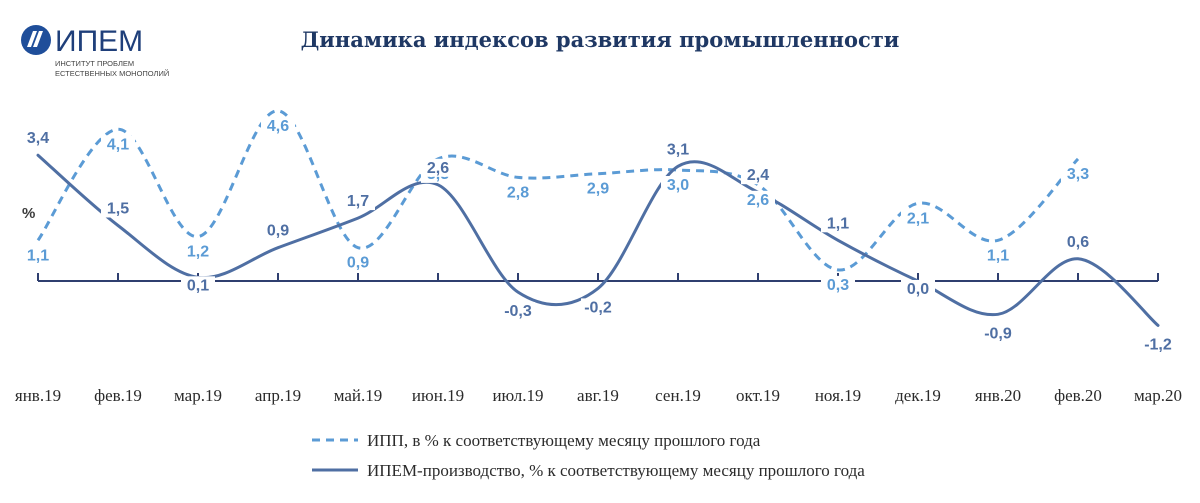  I want to click on data-label: 3,3, so click(1078, 174).